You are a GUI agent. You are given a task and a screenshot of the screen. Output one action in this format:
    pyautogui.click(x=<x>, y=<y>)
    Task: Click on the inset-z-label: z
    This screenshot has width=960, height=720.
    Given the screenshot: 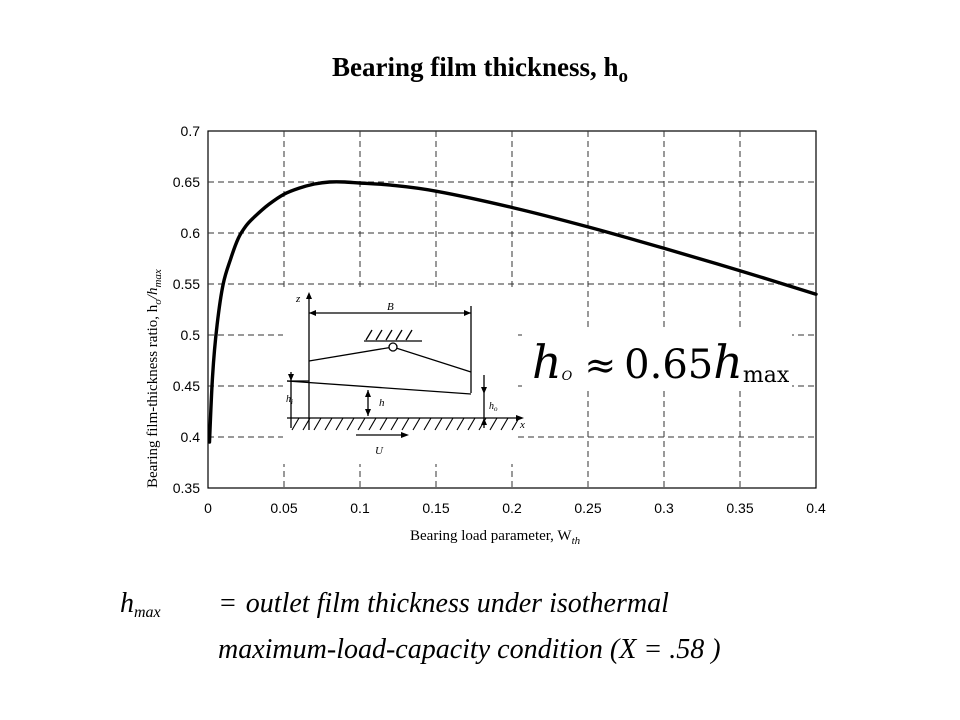 What is the action you would take?
    pyautogui.click(x=298, y=299)
    